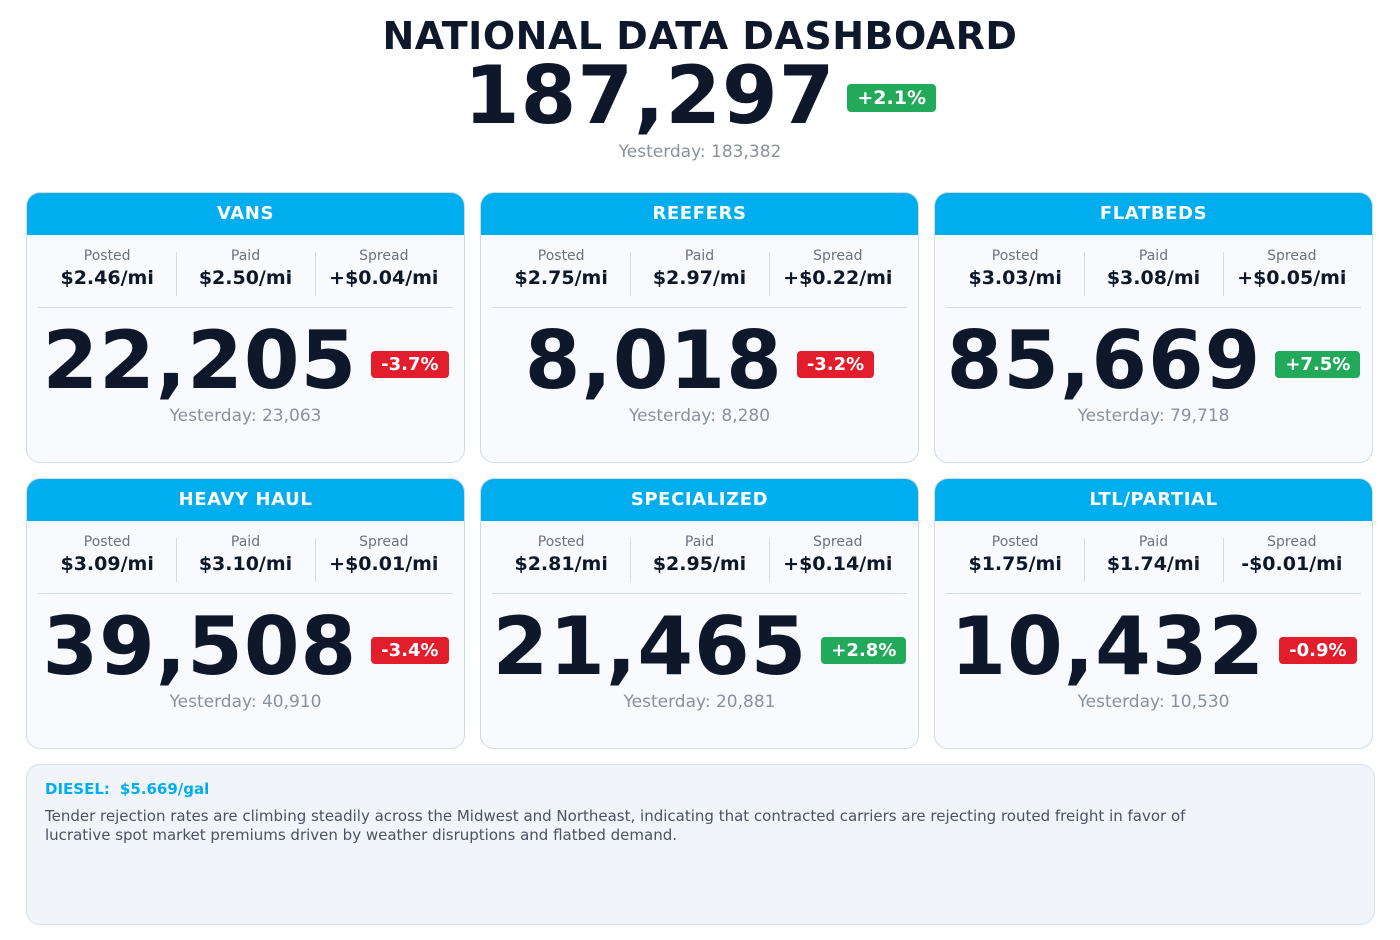  What do you see at coordinates (1153, 500) in the screenshot?
I see `card-title: LTL/PARTIAL` at bounding box center [1153, 500].